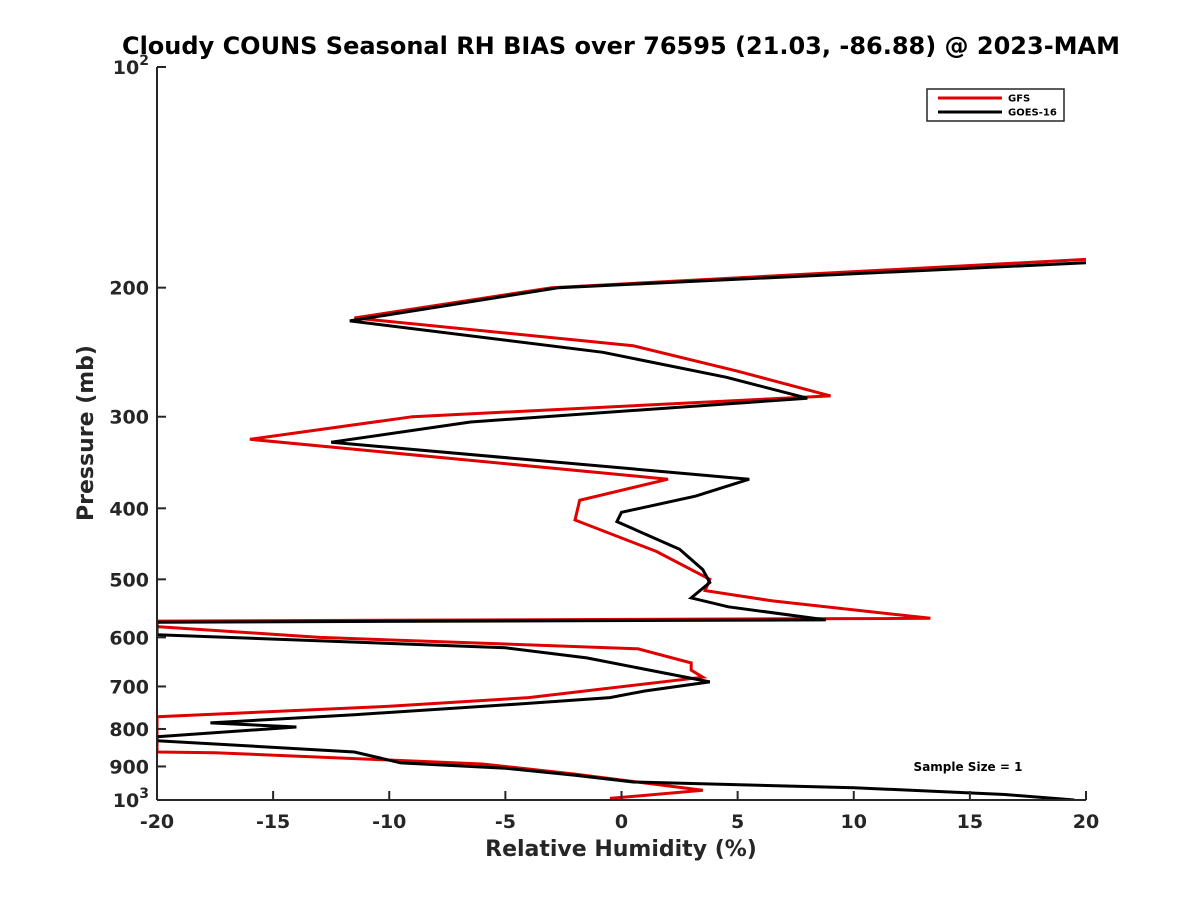 The height and width of the screenshot is (900, 1200). I want to click on y-tick-label-exponent: 3, so click(144, 794).